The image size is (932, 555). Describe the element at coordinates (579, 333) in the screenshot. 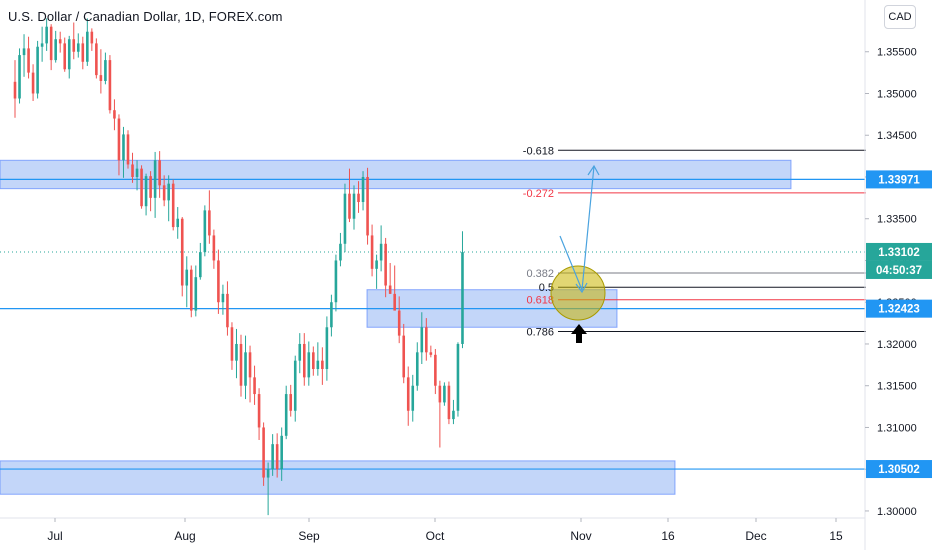

I see `bullish-arrow-icon` at that location.